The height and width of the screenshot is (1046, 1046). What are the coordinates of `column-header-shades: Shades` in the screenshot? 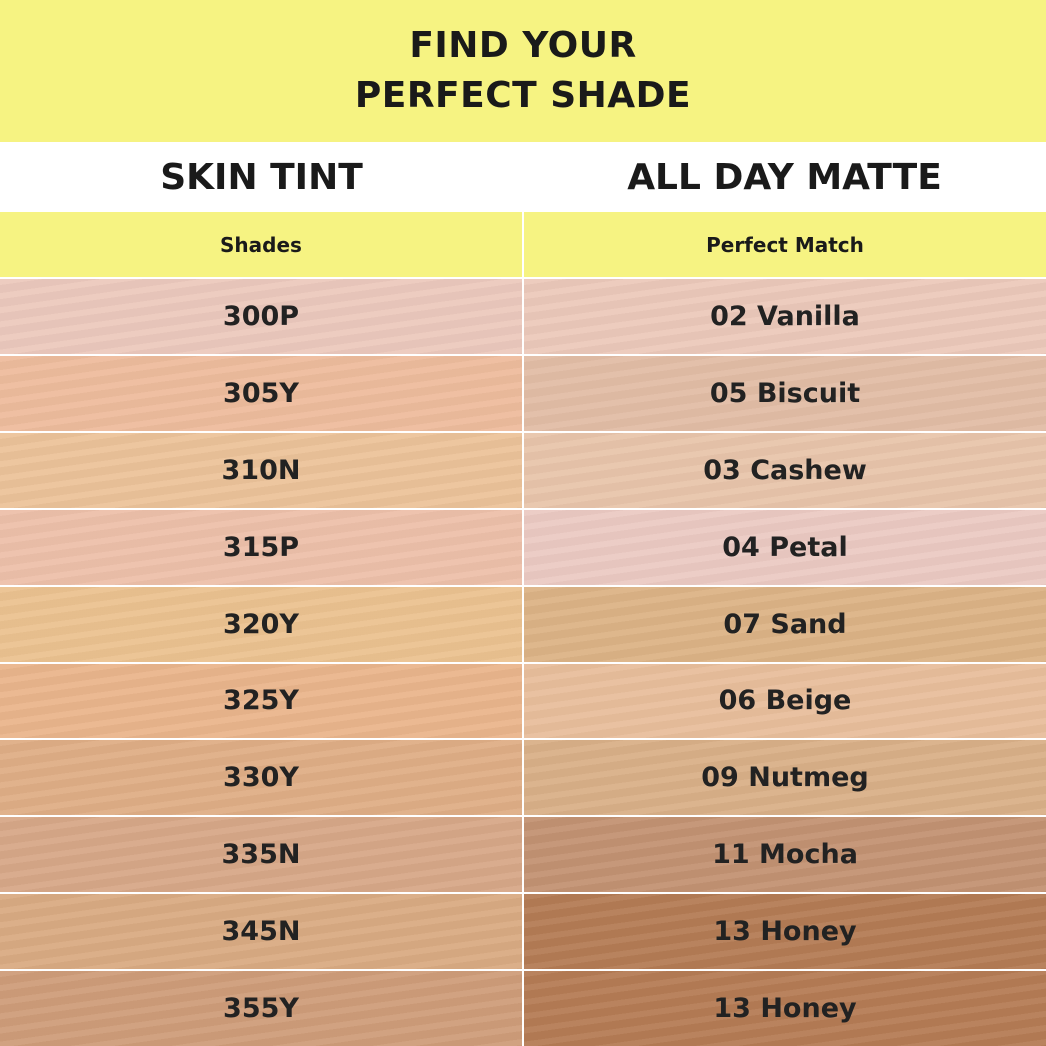 It's located at (262, 244).